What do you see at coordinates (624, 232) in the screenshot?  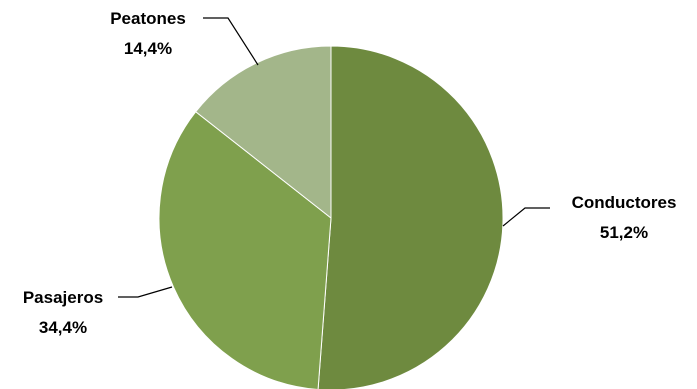 I see `slice-value-conductores: 51,2%` at bounding box center [624, 232].